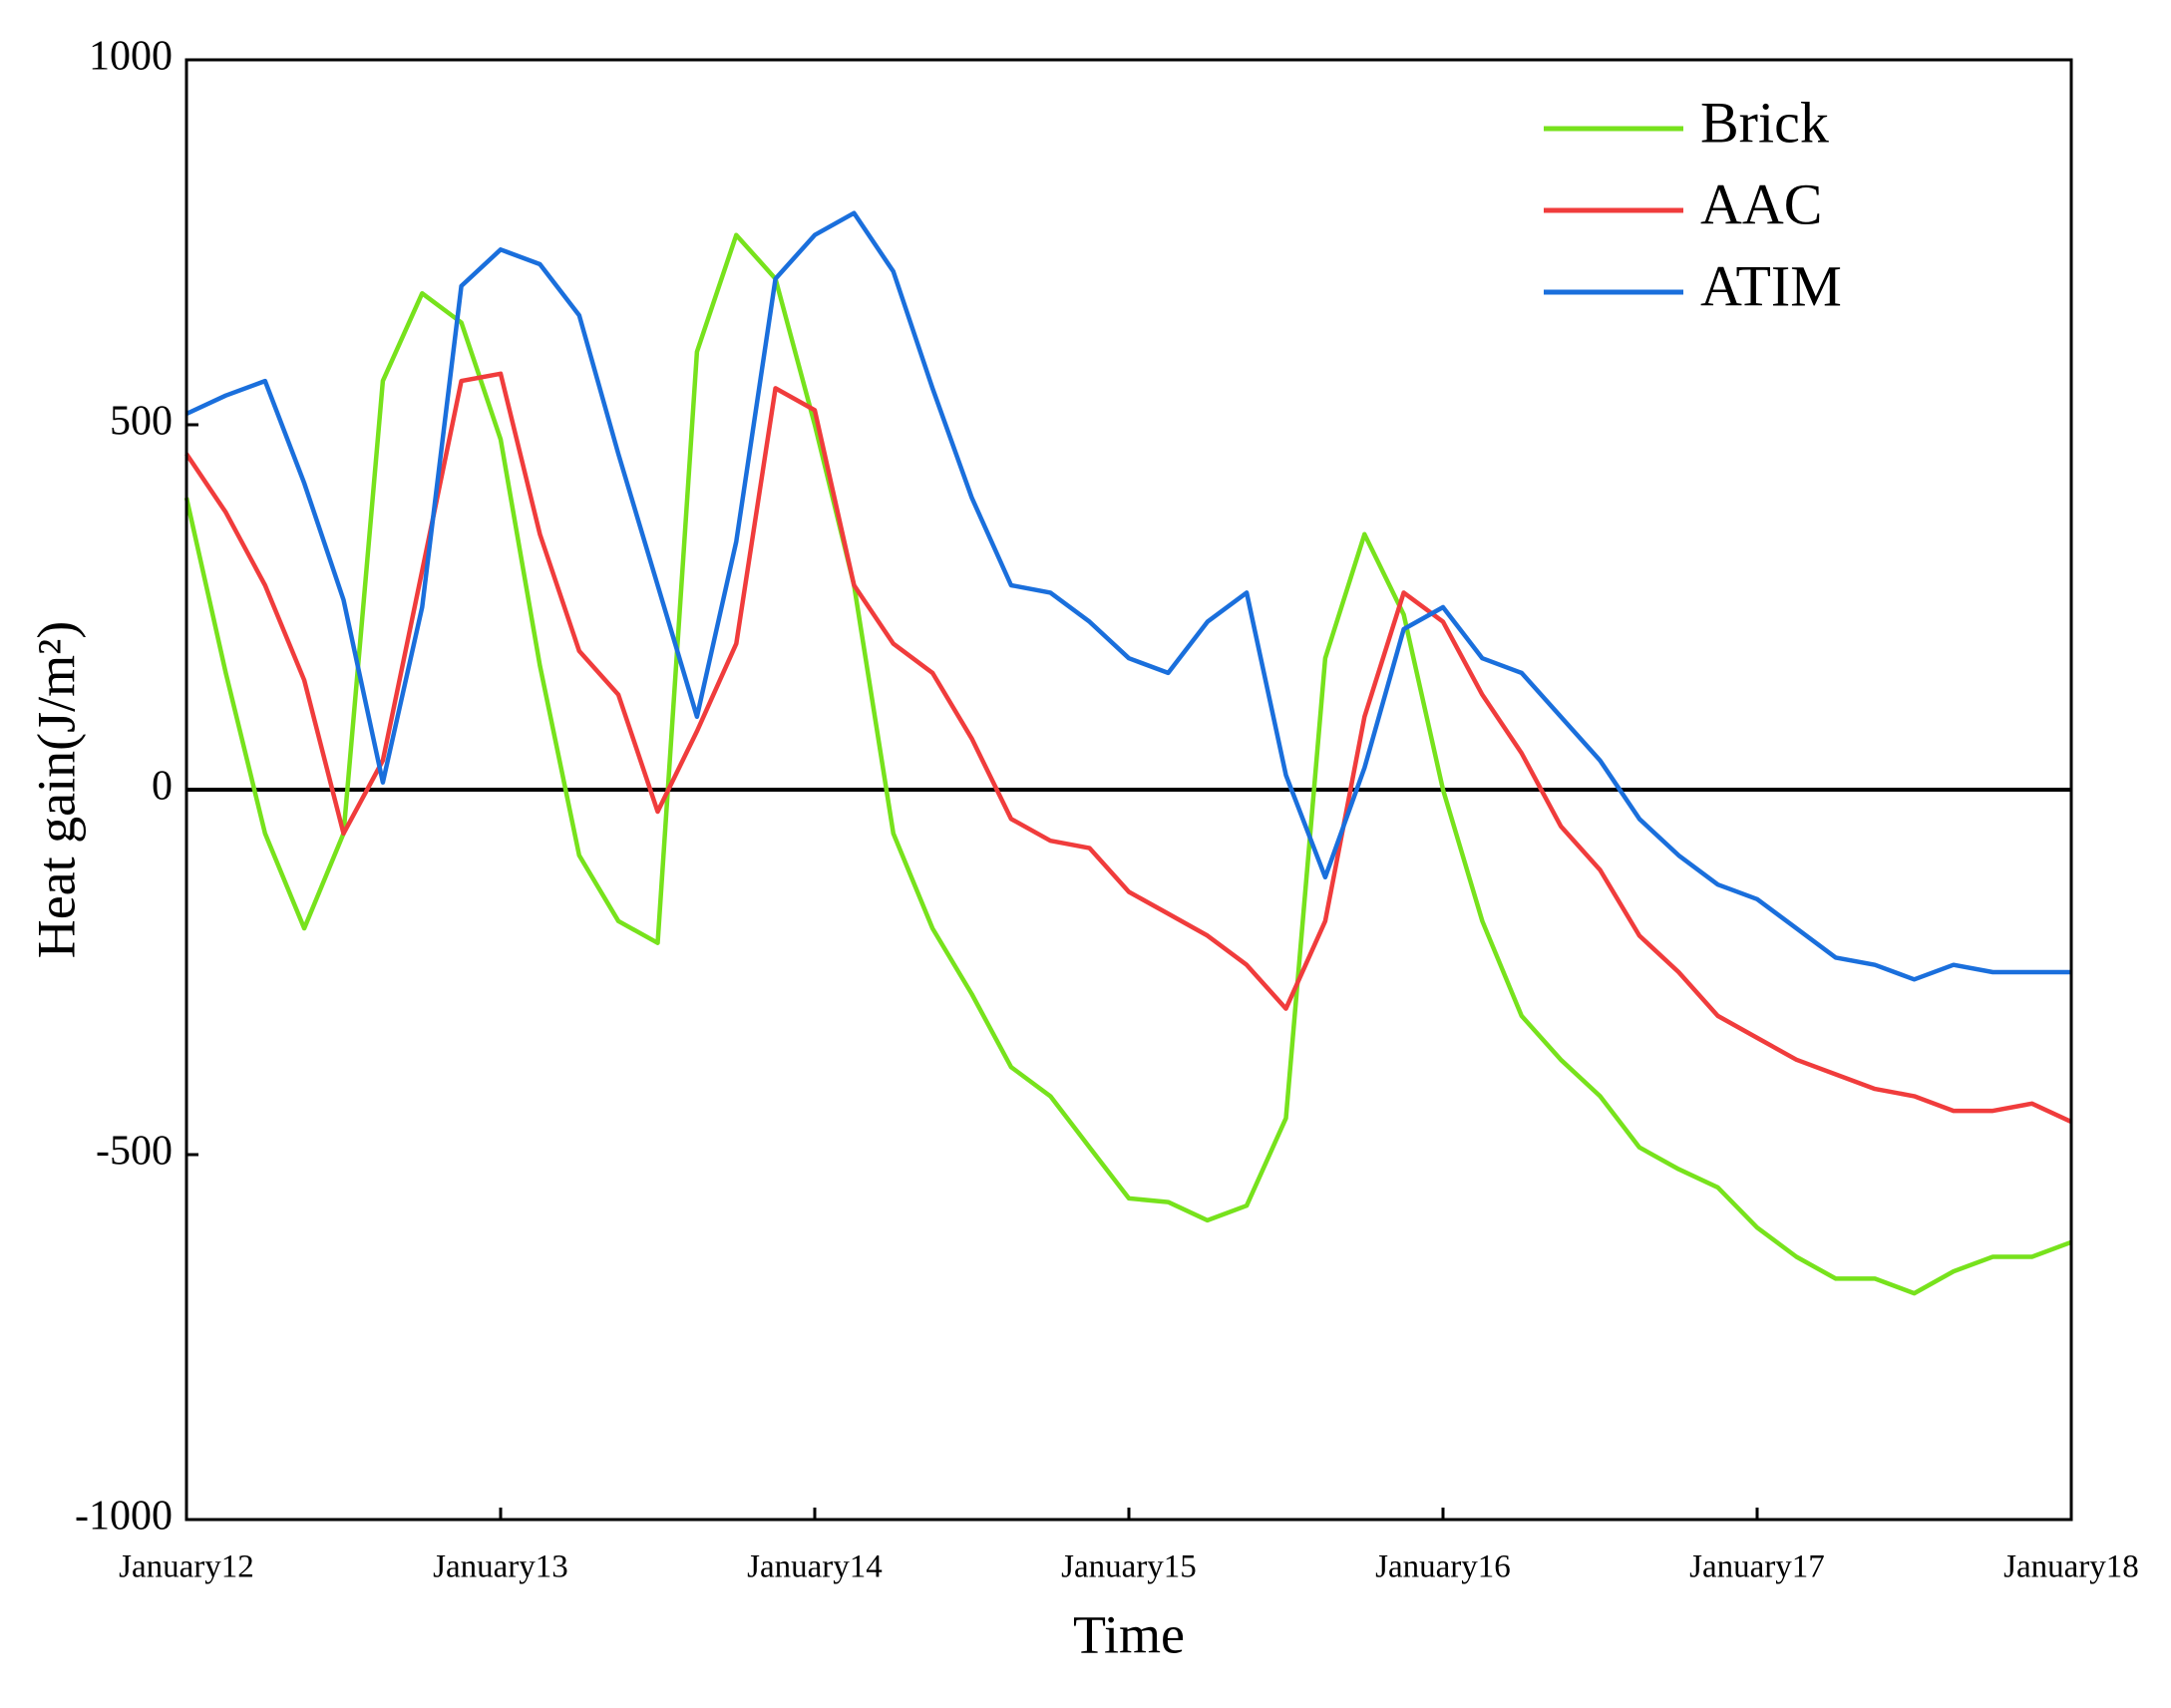 The width and height of the screenshot is (2171, 1708). I want to click on x-tick-label: January13, so click(501, 1567).